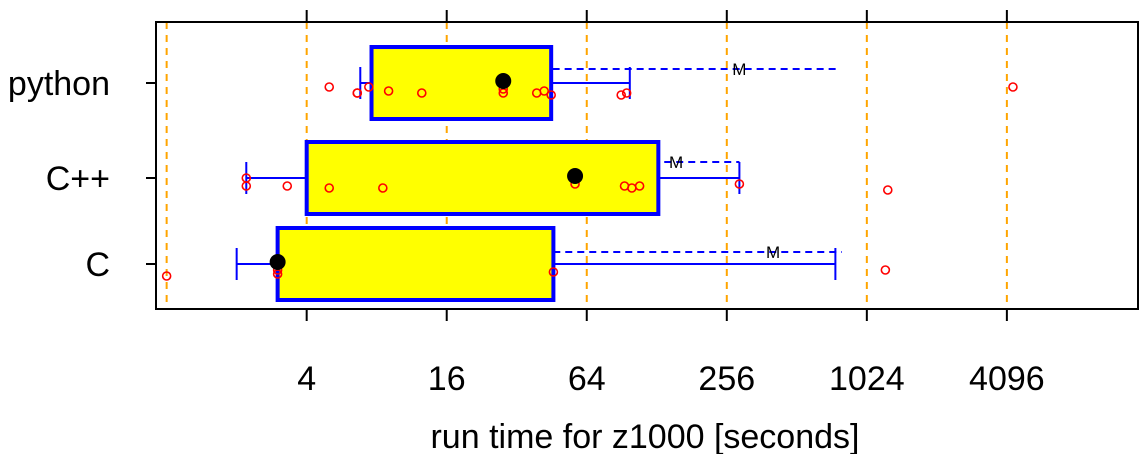 This screenshot has width=1139, height=459. I want to click on x-tick-label: 1024, so click(867, 379).